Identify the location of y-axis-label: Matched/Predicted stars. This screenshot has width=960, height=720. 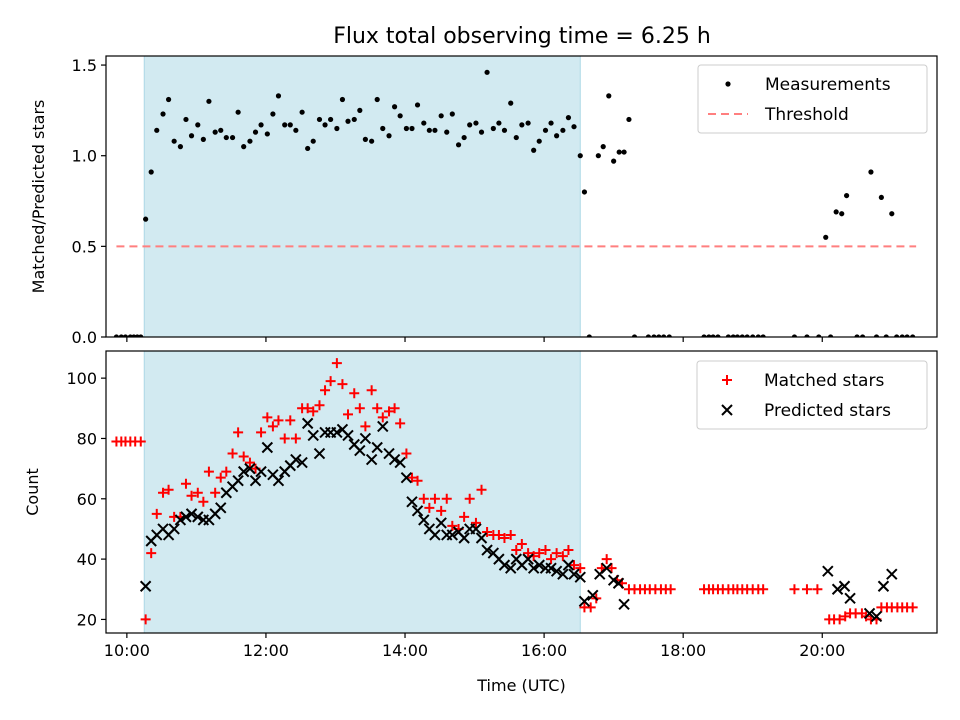
(38, 197).